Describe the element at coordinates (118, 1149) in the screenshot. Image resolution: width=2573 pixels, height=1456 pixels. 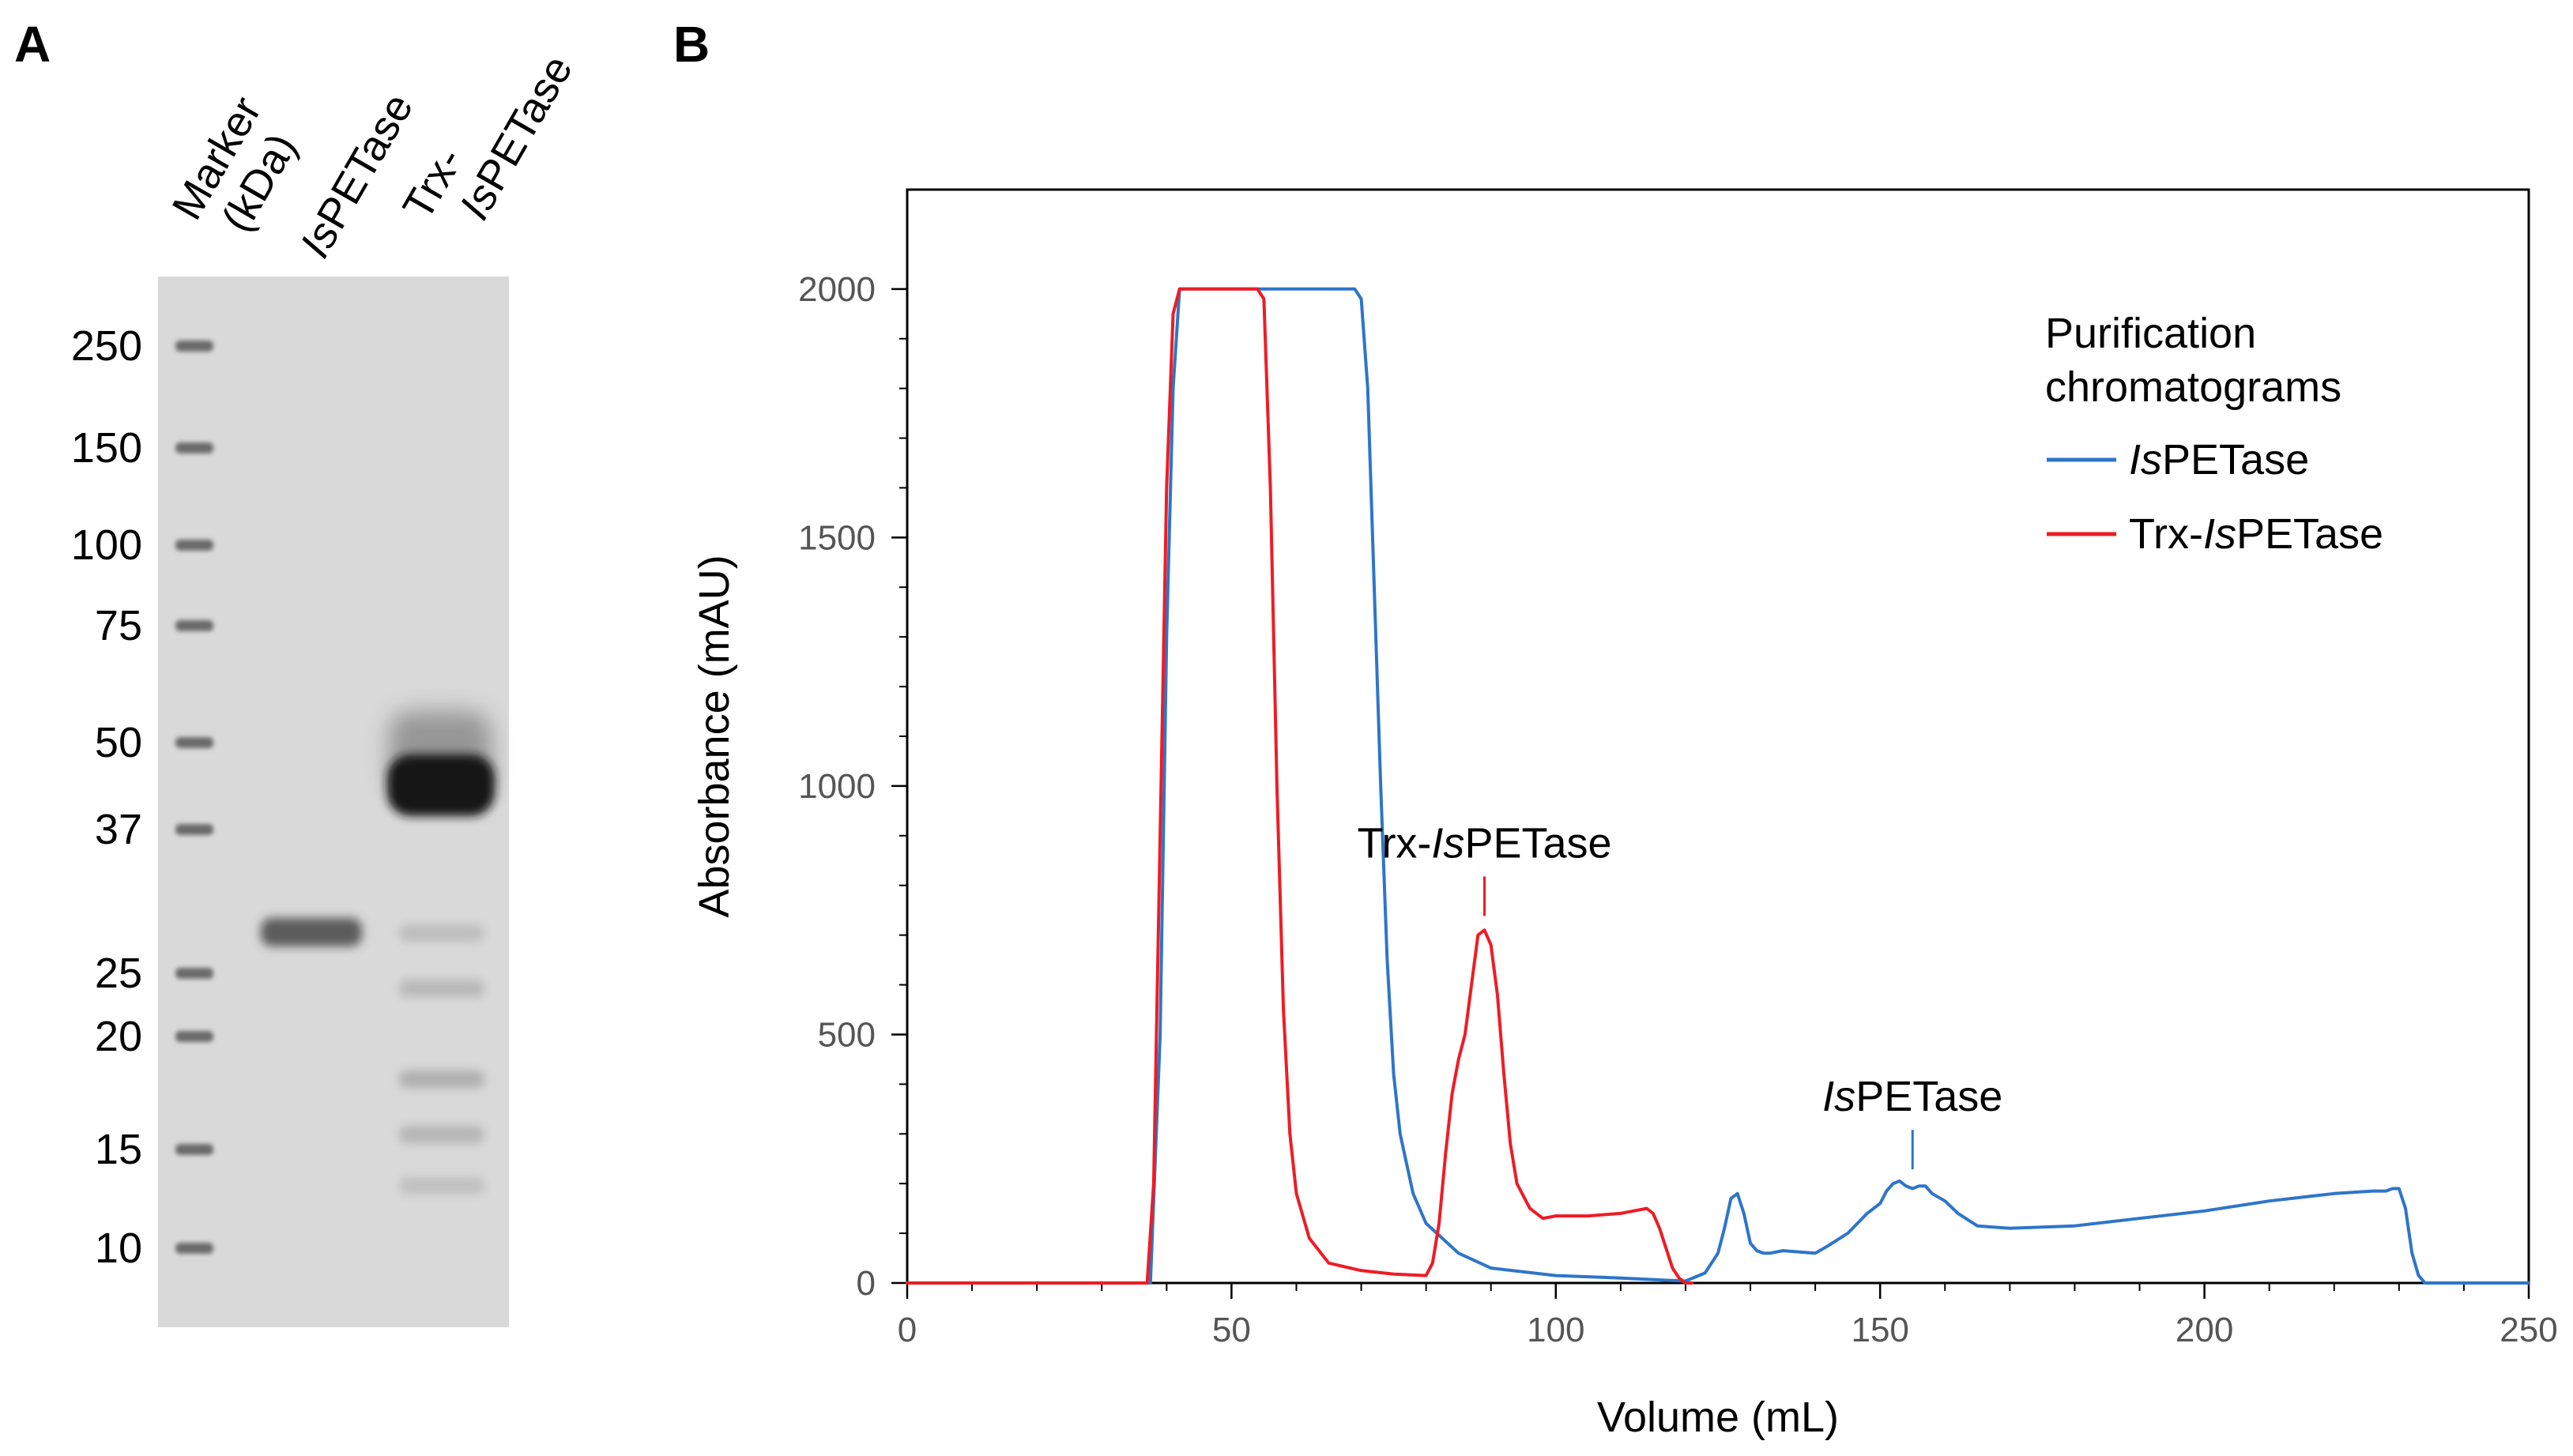
I see `marker-label-15: 15` at that location.